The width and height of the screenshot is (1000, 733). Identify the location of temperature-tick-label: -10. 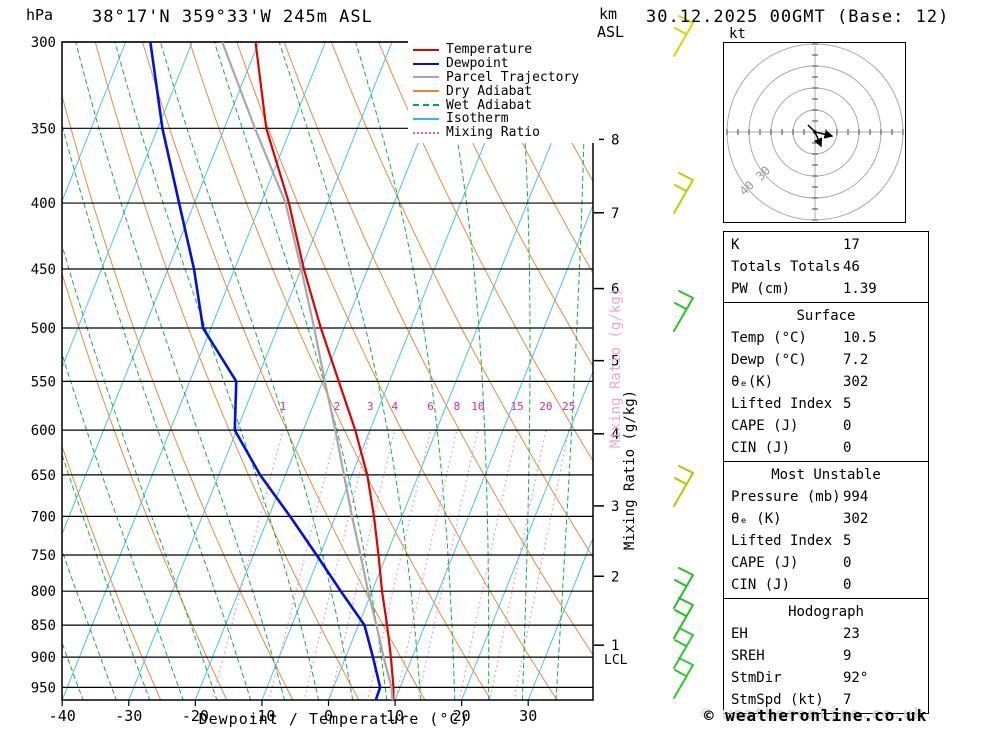
(261, 716).